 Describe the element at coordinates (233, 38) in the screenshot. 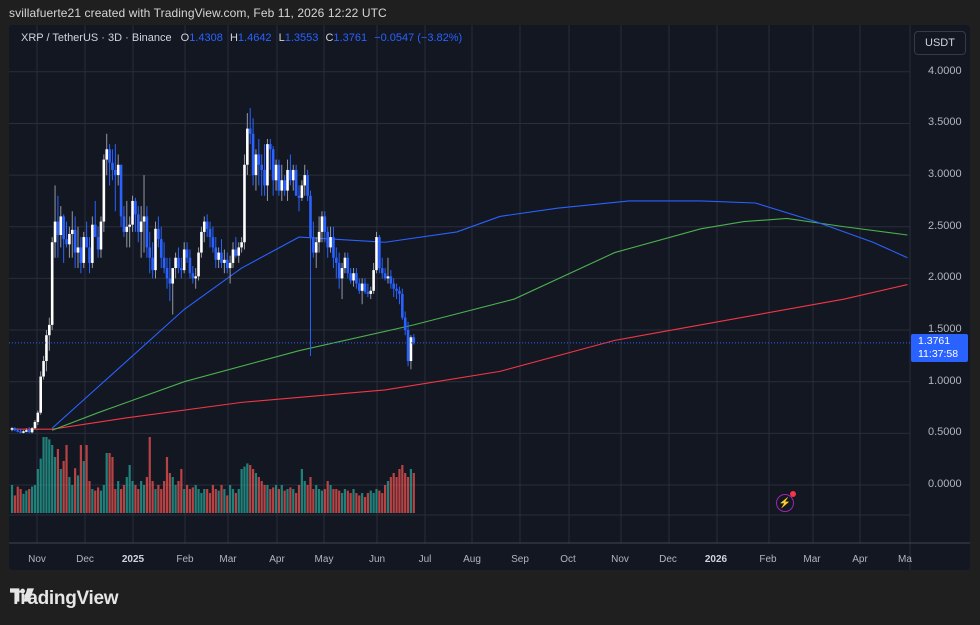

I see `high-label: H` at that location.